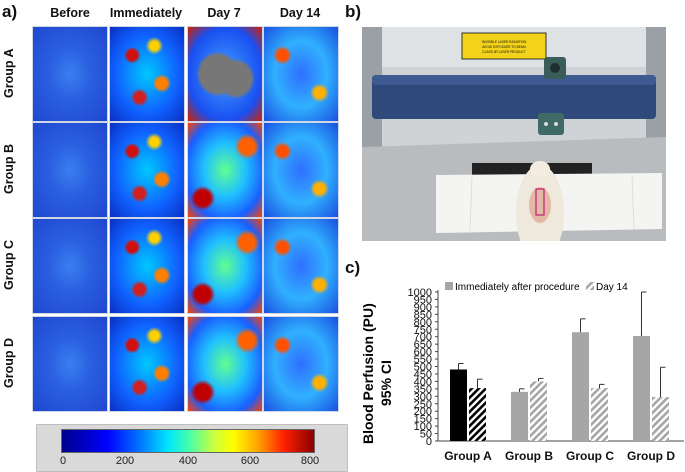 The width and height of the screenshot is (685, 472). What do you see at coordinates (300, 13) in the screenshot?
I see `column-header-day-14: Day 14` at bounding box center [300, 13].